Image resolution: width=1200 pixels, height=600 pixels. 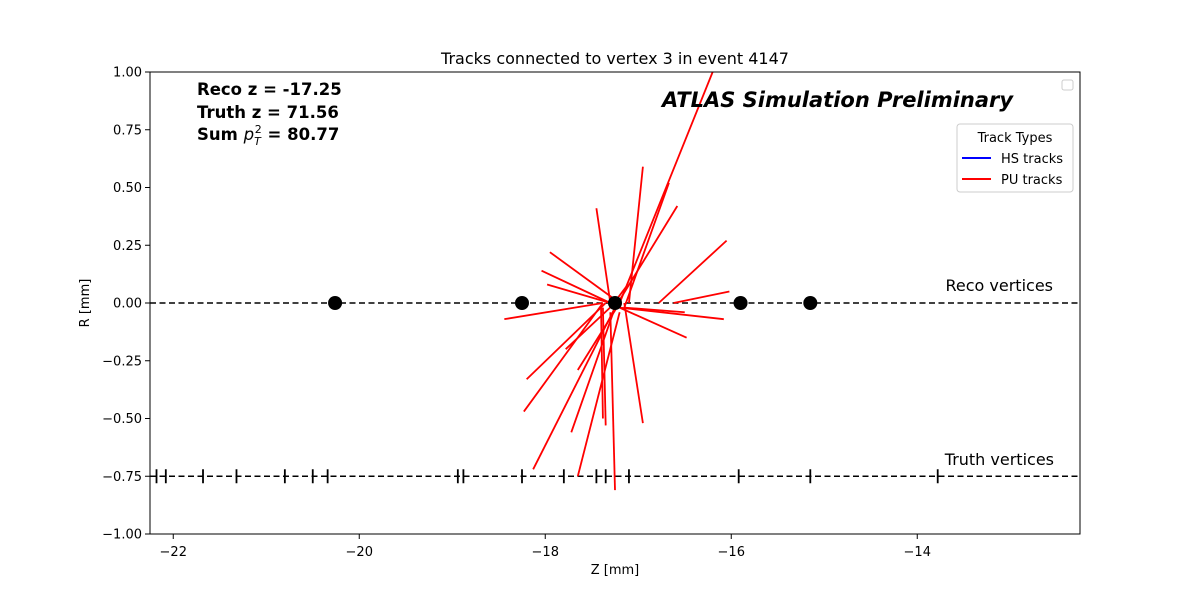 What do you see at coordinates (1032, 159) in the screenshot?
I see `legend-label-hs: HS tracks` at bounding box center [1032, 159].